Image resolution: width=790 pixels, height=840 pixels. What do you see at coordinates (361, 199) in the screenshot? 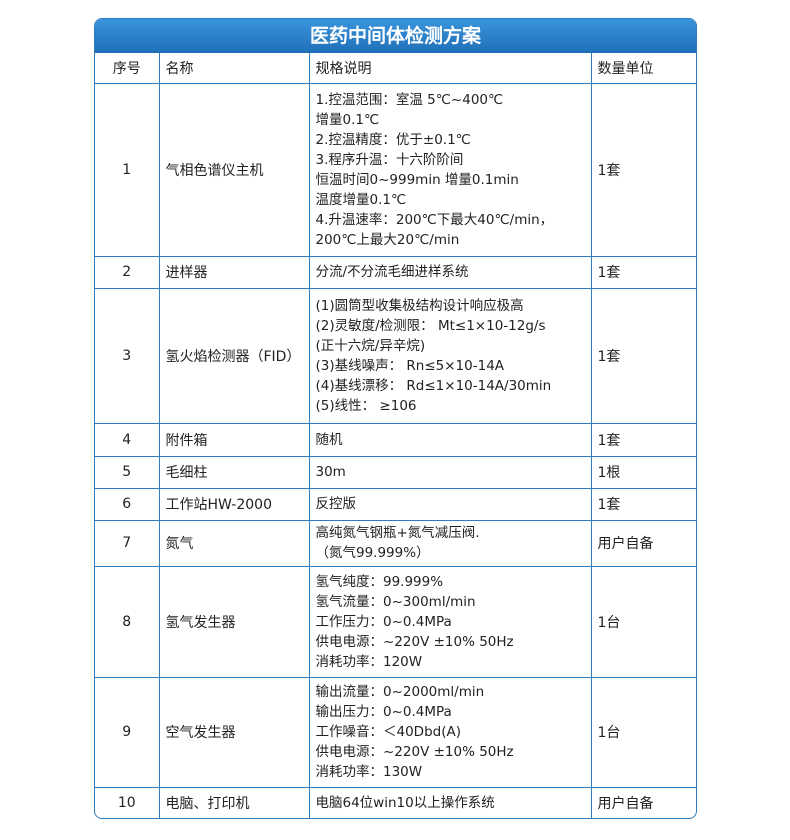
I see `spec-line: 温度增量0.1℃` at bounding box center [361, 199].